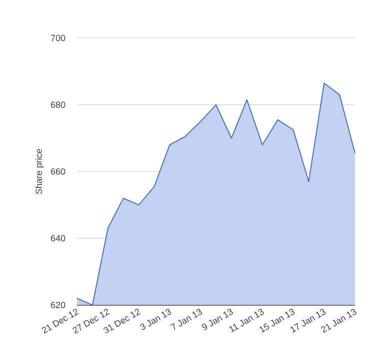 Image resolution: width=380 pixels, height=360 pixels. What do you see at coordinates (58, 38) in the screenshot?
I see `y-tick-label: 700` at bounding box center [58, 38].